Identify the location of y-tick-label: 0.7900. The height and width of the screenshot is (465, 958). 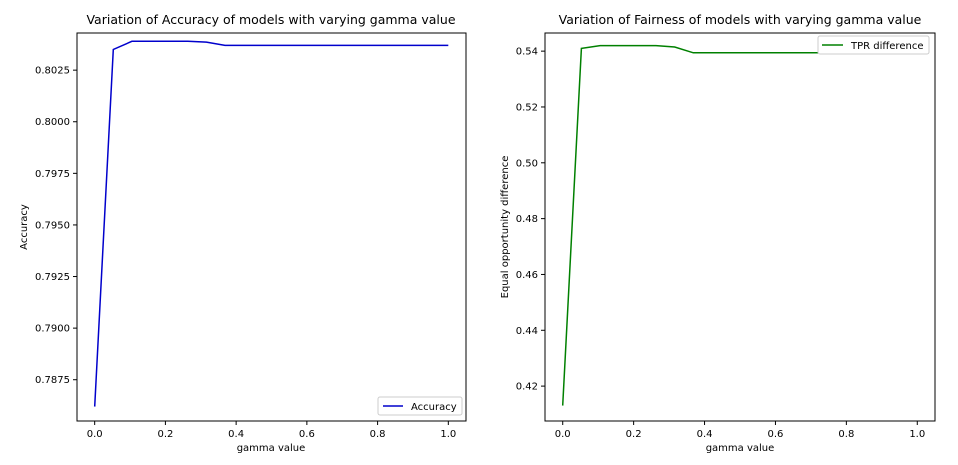
(52, 329).